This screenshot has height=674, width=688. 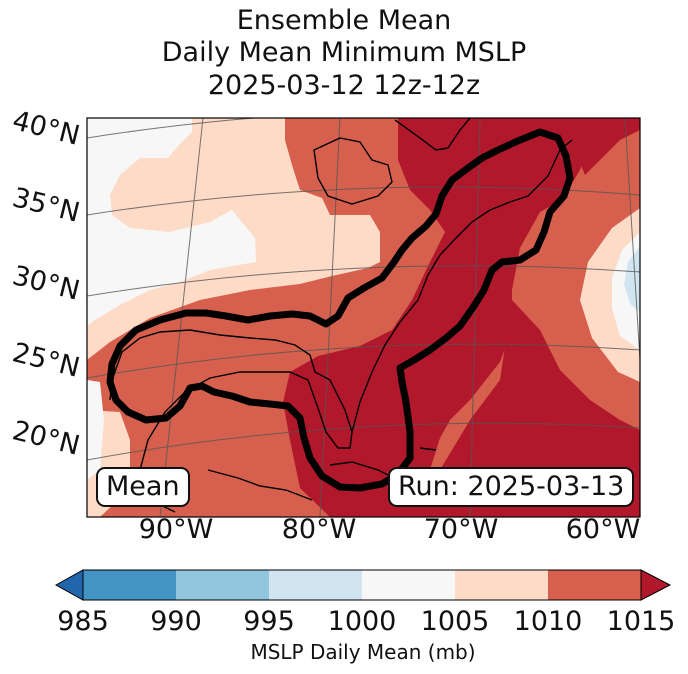 I want to click on colorbar-label: MSLP Daily Mean (mb), so click(x=363, y=652).